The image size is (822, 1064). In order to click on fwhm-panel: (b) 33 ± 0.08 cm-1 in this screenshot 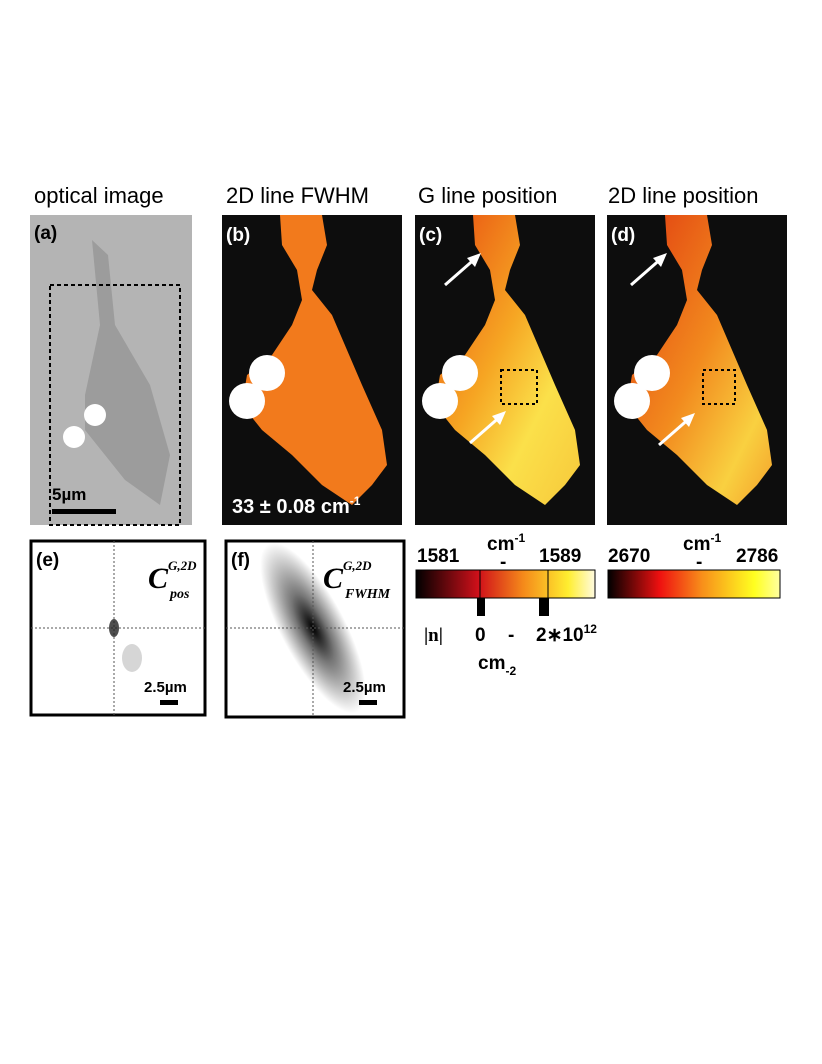, I will do `click(312, 370)`.